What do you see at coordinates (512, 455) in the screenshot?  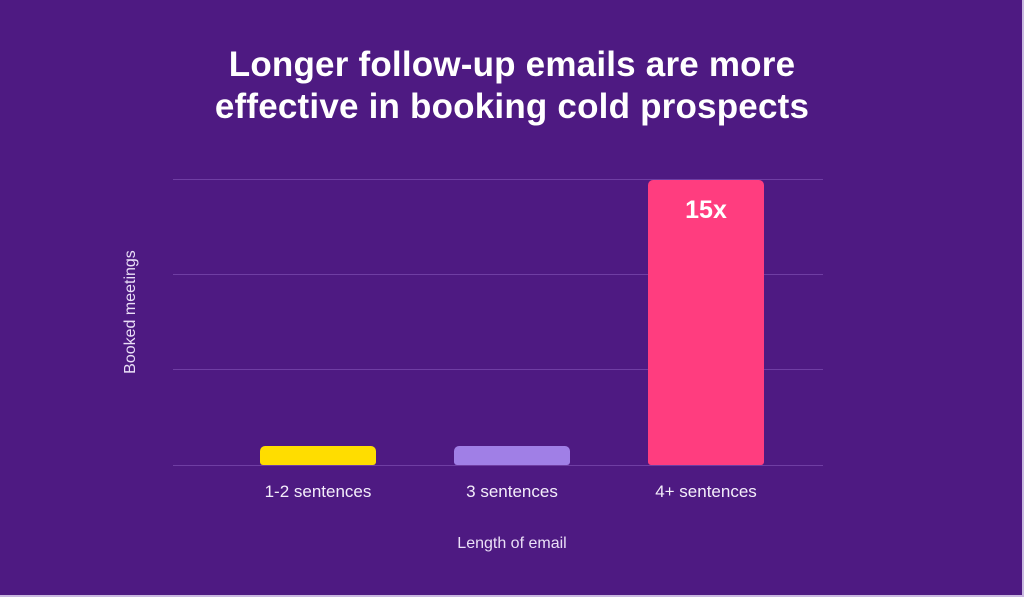 I see `bar-3-sentences` at bounding box center [512, 455].